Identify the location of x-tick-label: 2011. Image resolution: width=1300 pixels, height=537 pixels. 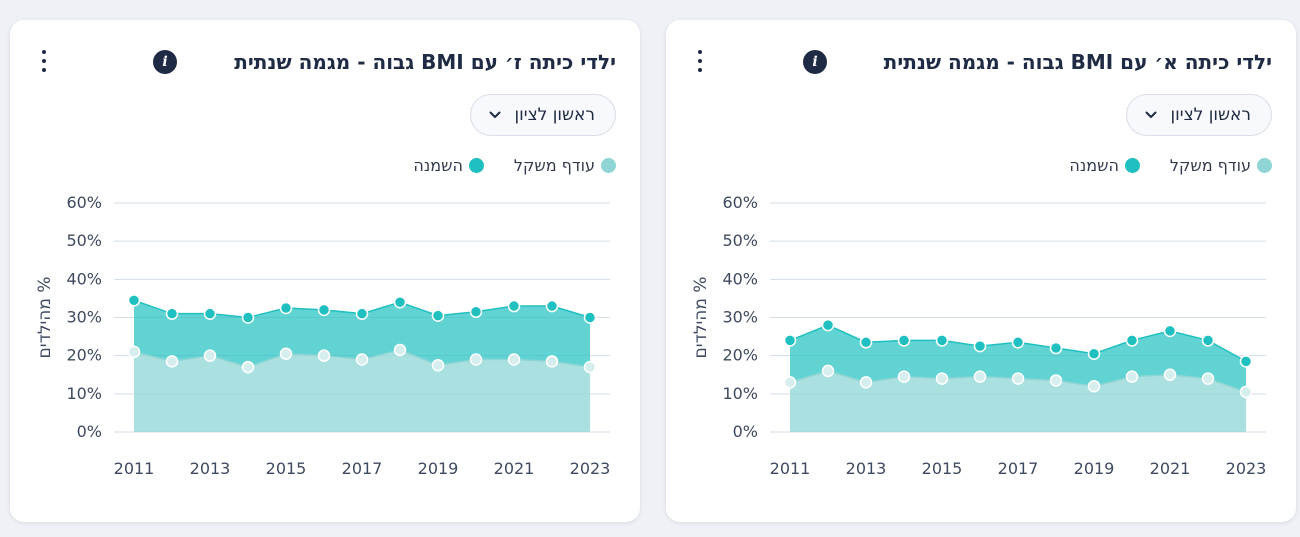
(790, 468).